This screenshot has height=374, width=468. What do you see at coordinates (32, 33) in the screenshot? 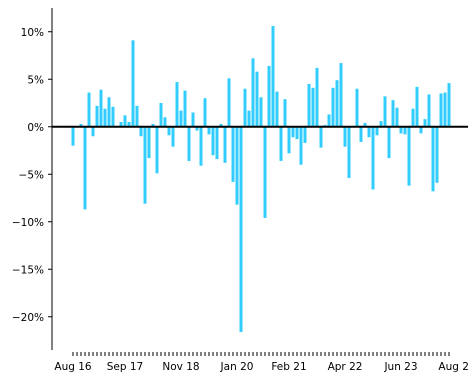
I see `y-tick-label: 10%` at bounding box center [32, 33].